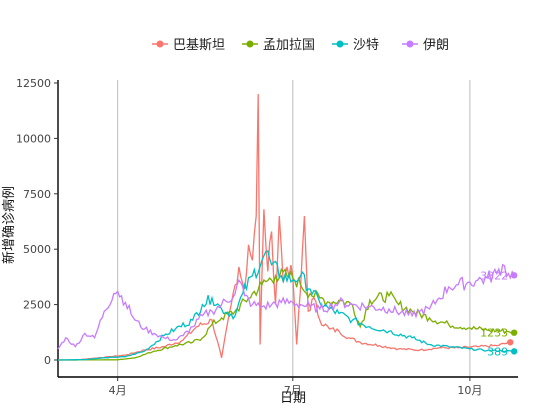 Image resolution: width=550 pixels, height=412 pixels. I want to click on y-tick-label: 12500, so click(33, 83).